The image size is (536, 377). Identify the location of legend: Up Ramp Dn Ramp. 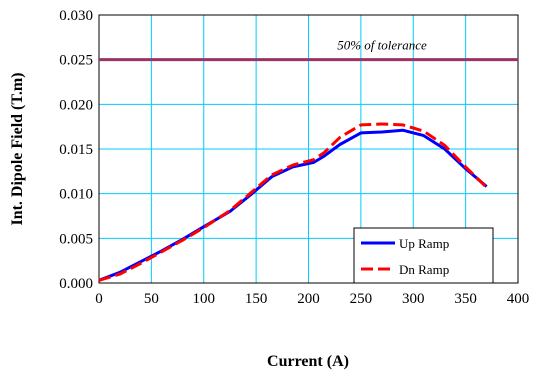
(423, 255).